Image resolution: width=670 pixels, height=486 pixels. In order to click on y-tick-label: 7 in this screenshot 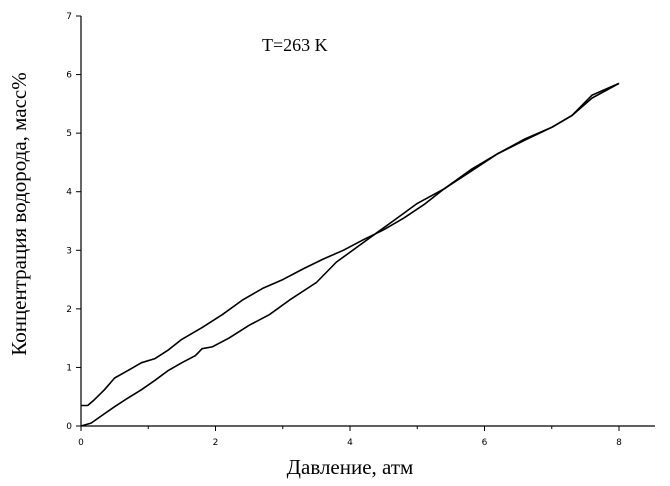, I will do `click(69, 17)`.